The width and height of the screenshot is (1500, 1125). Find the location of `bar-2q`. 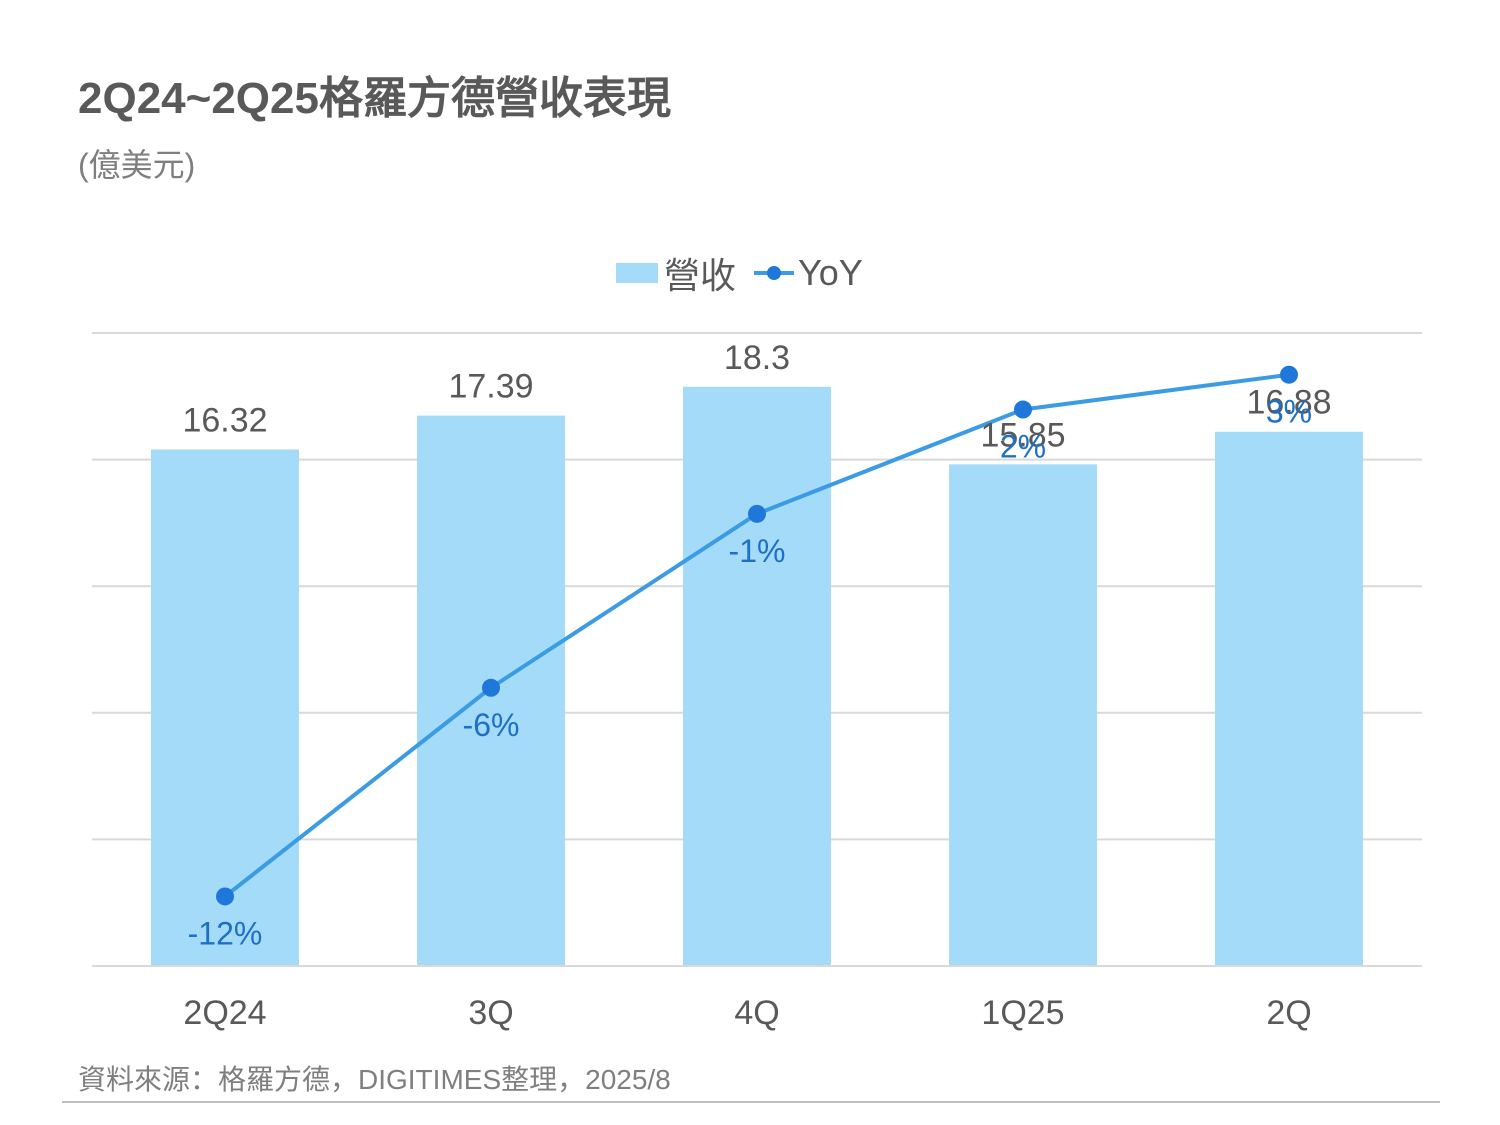

bar-2q is located at coordinates (1289, 698).